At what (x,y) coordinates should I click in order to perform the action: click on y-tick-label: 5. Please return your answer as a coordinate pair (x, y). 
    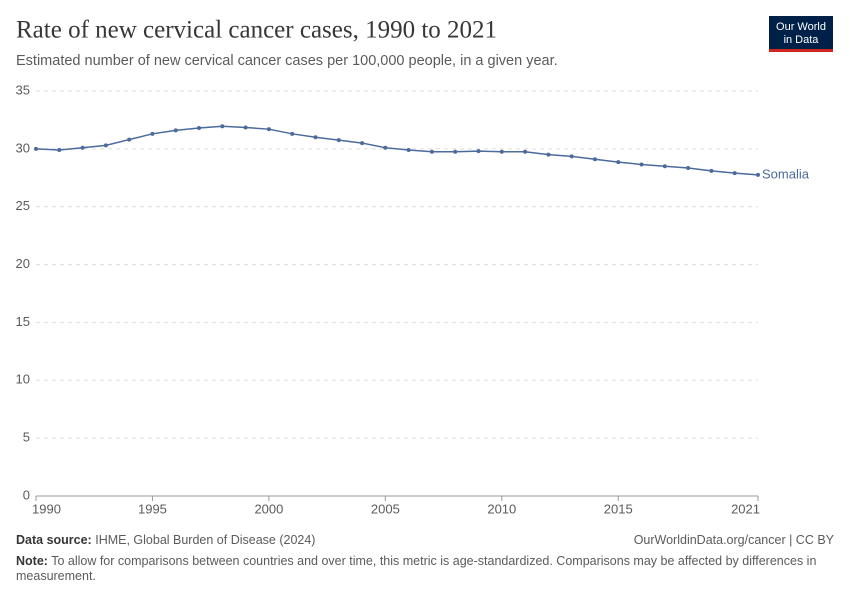
    Looking at the image, I should click on (26, 437).